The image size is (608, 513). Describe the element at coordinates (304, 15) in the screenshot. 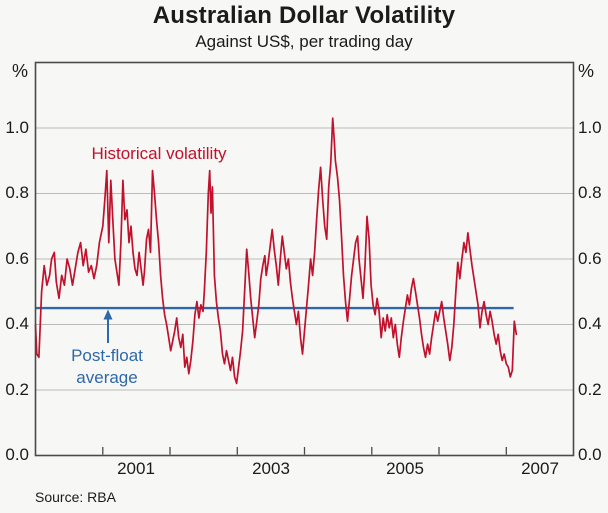

I see `chart-title: Australian Dollar Volatility` at that location.